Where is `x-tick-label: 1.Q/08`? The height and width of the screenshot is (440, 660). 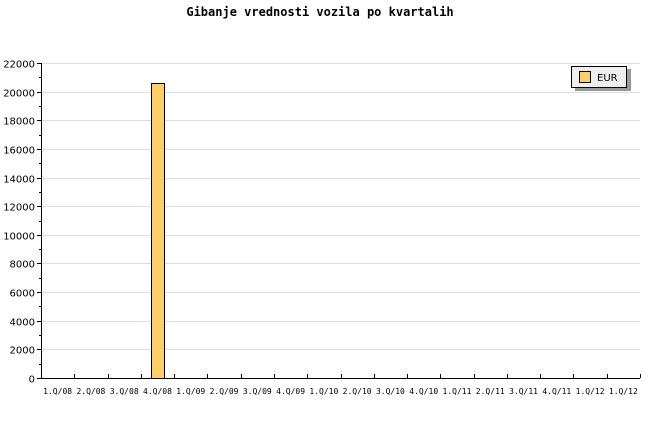
x-tick-label: 1.Q/08 is located at coordinates (57, 391).